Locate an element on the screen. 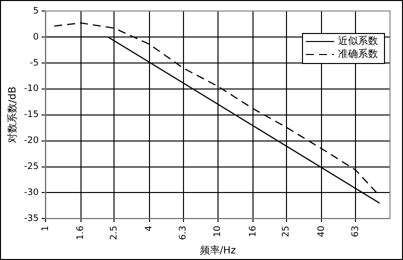 This screenshot has height=260, width=403. y-axis-title: 对数系数/dB is located at coordinates (12, 115).